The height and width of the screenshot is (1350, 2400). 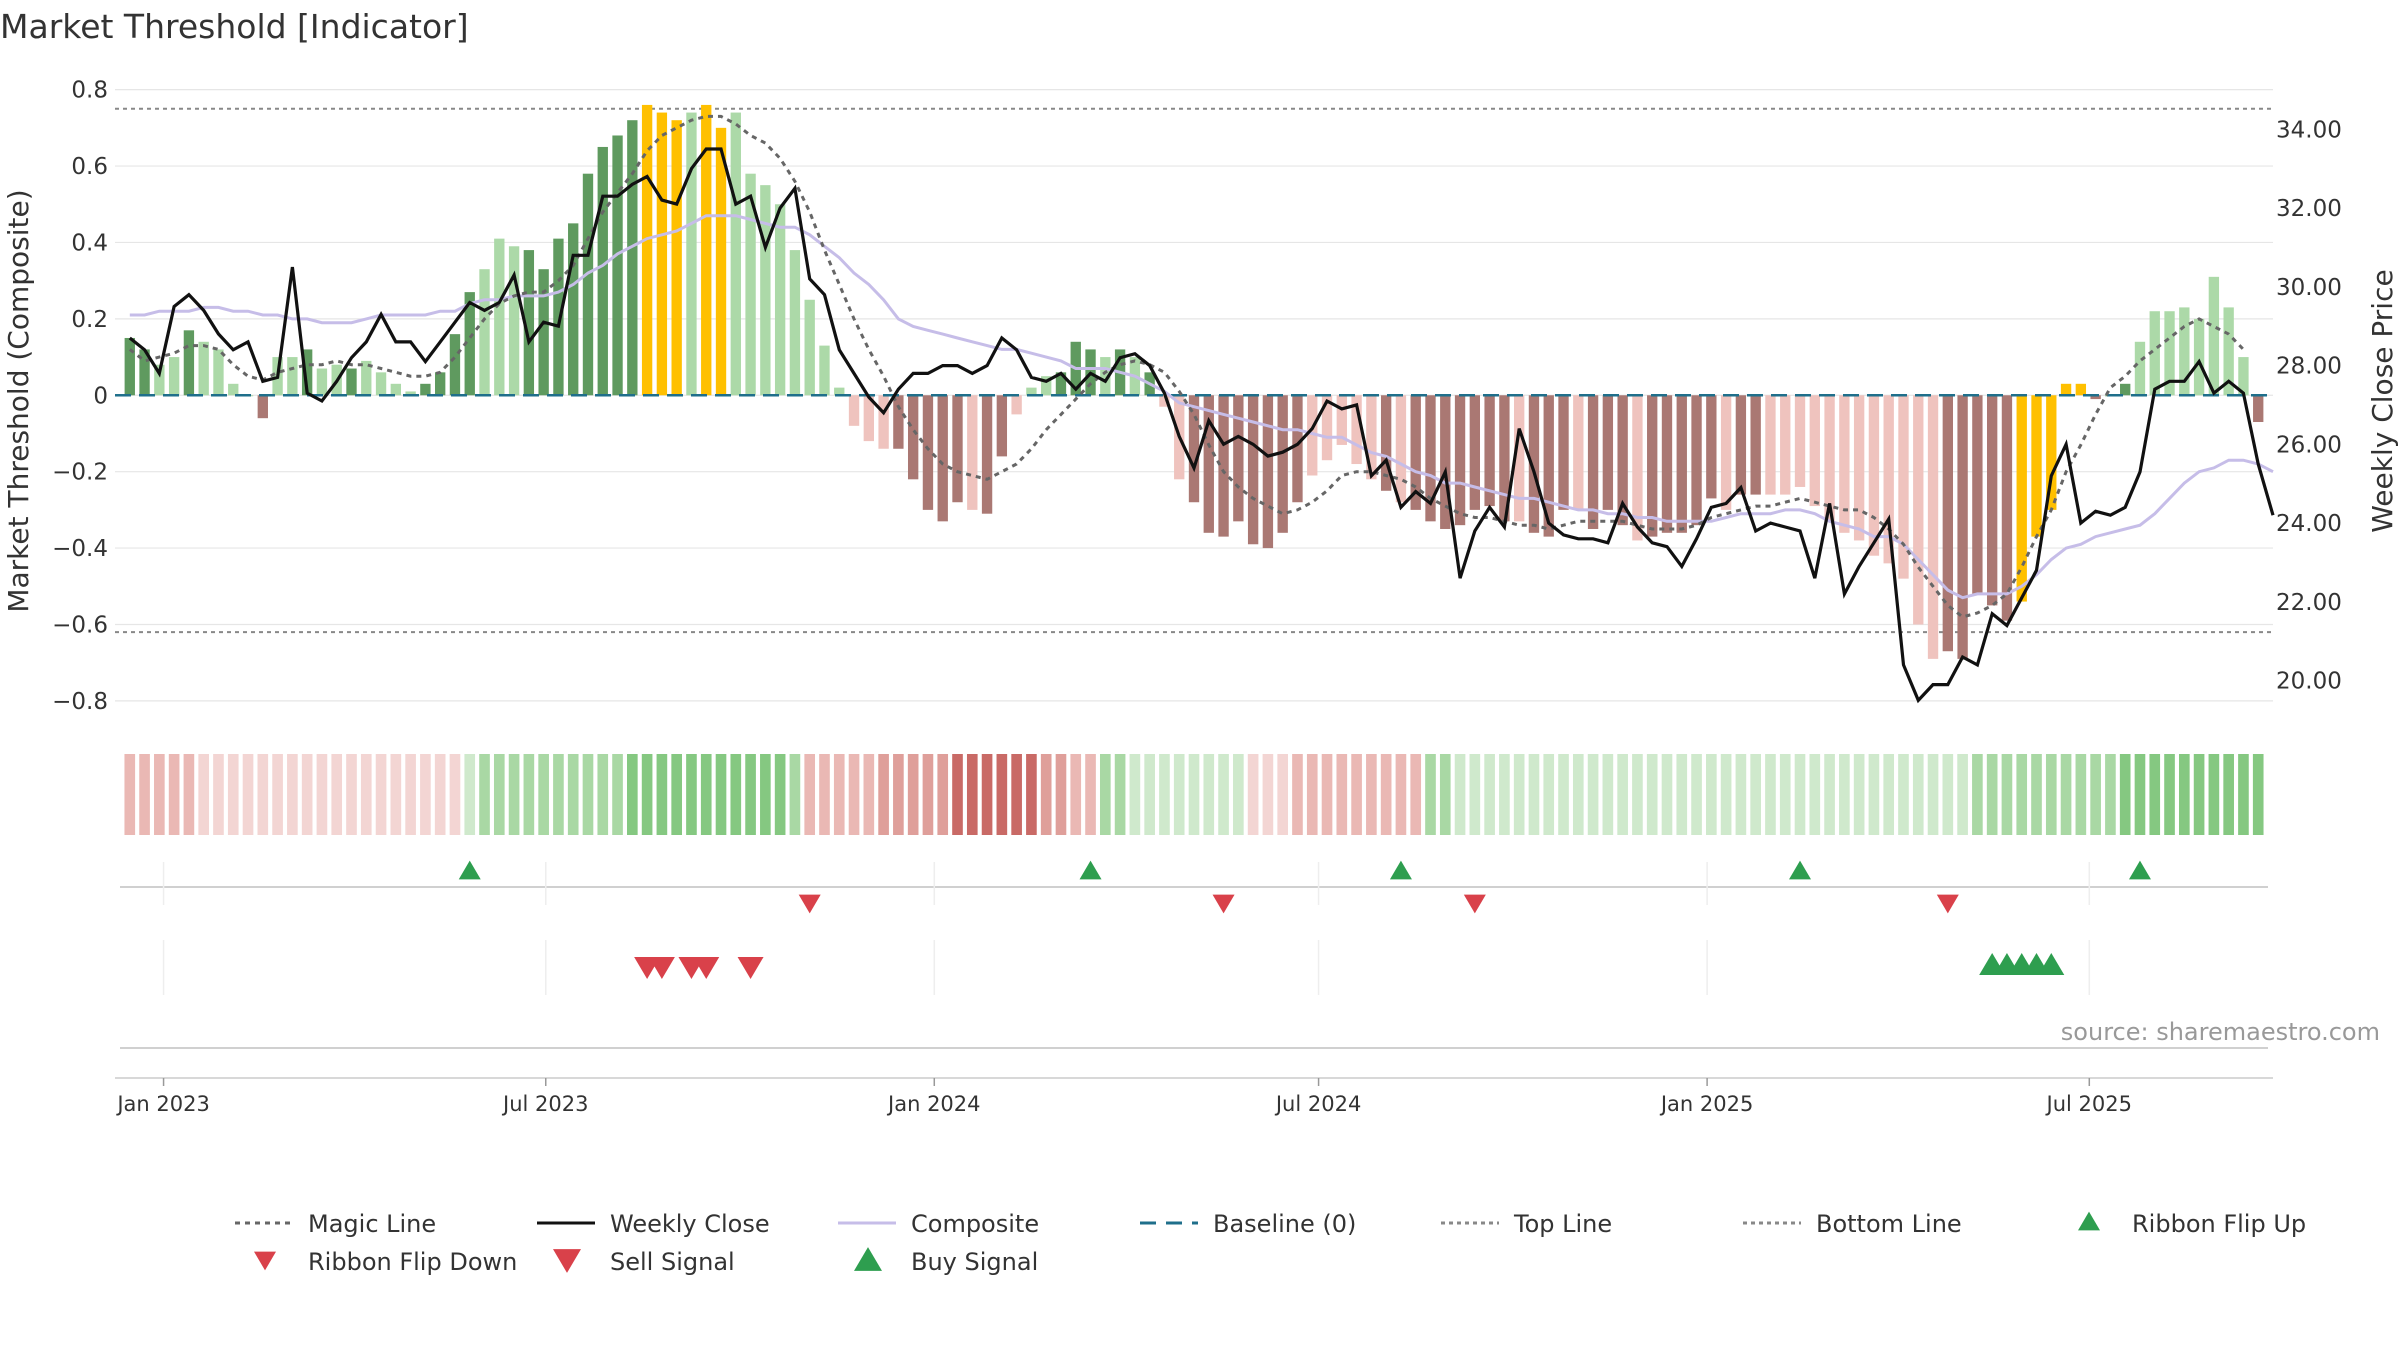 I want to click on legend-item: Baseline (0), so click(x=1248, y=1224).